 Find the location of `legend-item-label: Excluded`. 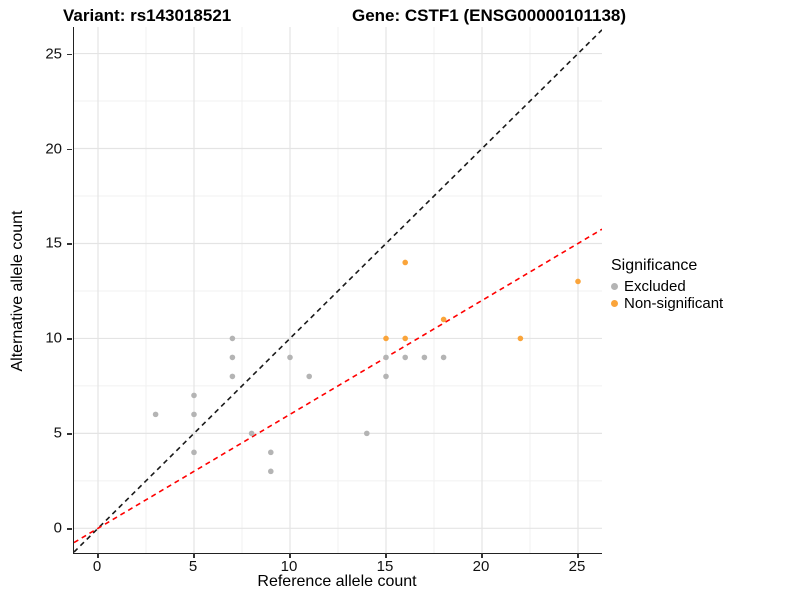

legend-item-label: Excluded is located at coordinates (655, 286).